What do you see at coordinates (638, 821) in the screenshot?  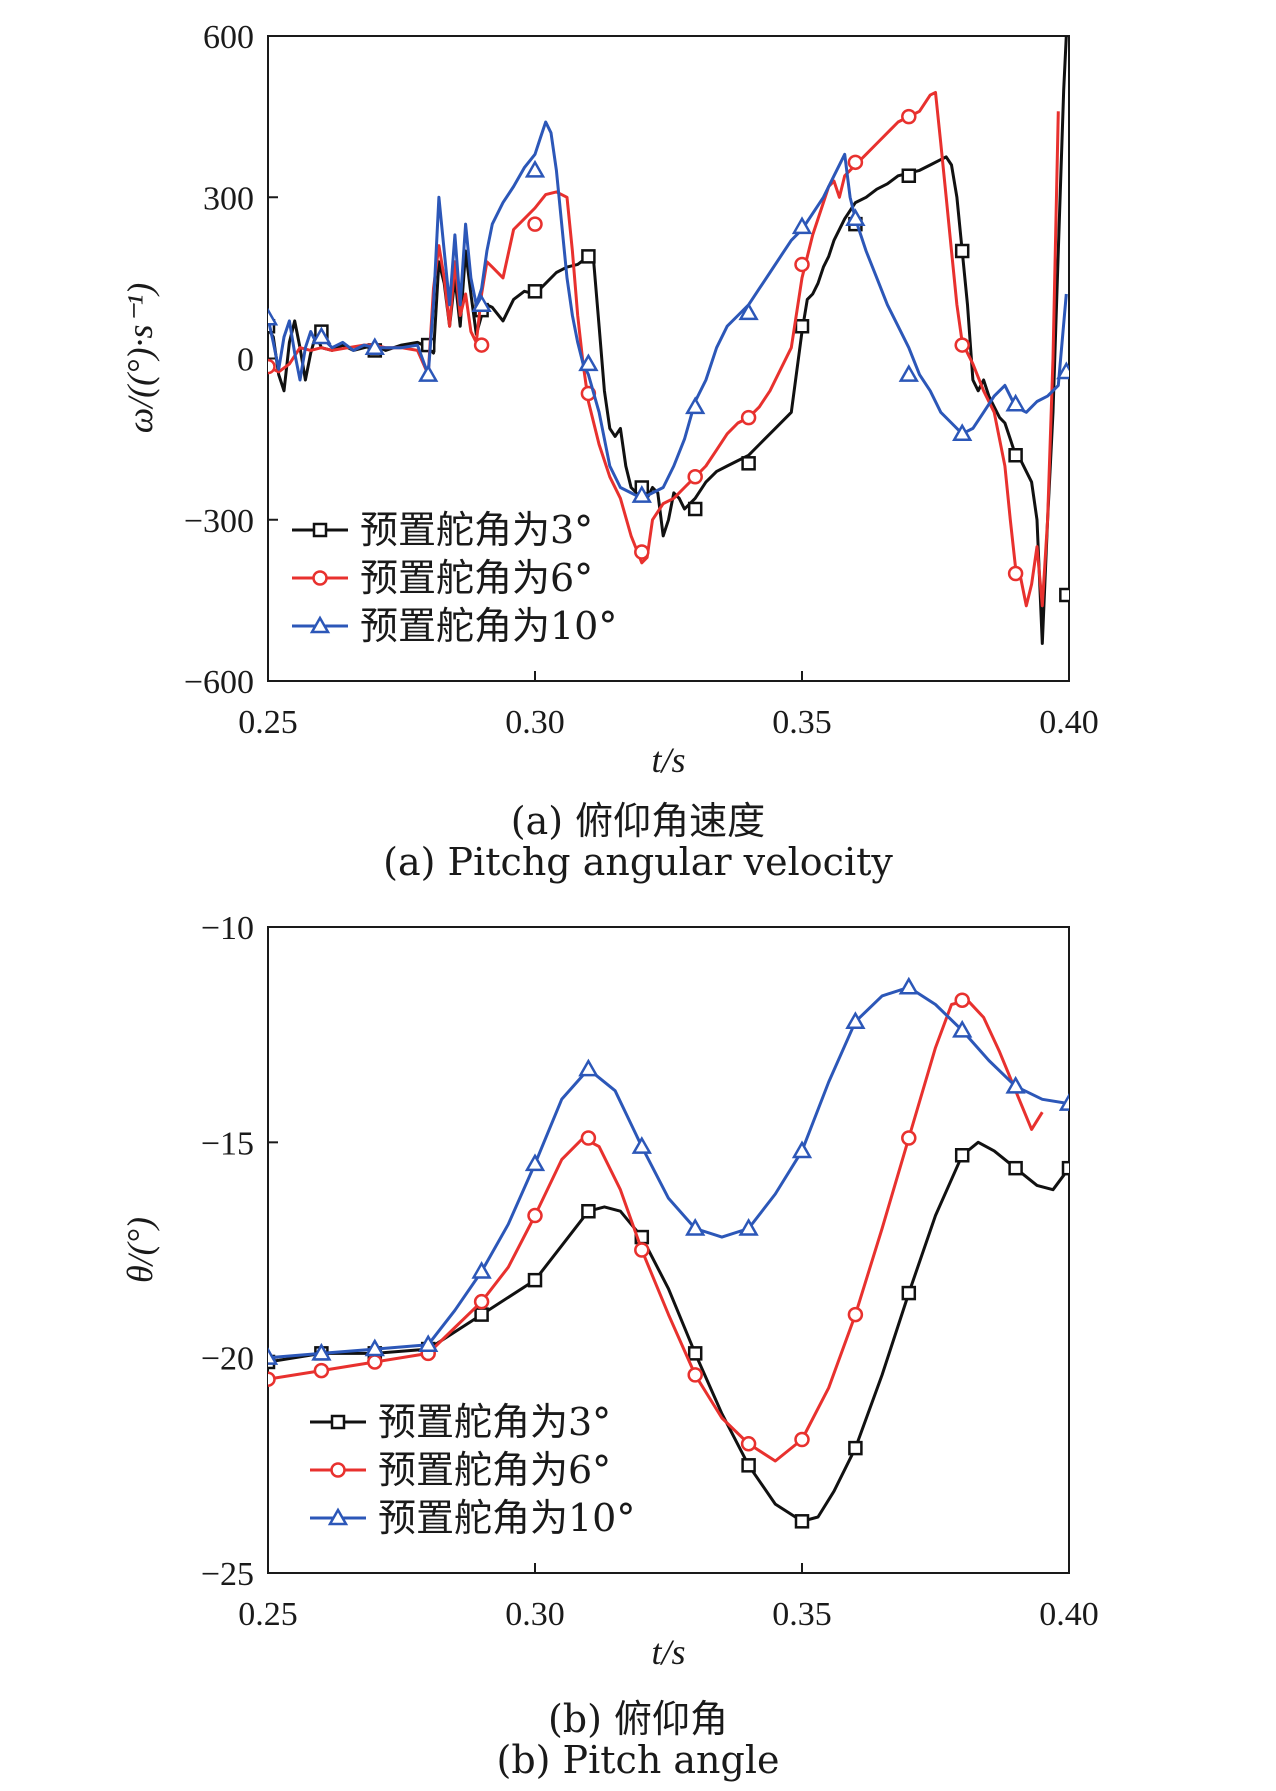 I see `caption-a-cn: (a) 俯仰角速度` at bounding box center [638, 821].